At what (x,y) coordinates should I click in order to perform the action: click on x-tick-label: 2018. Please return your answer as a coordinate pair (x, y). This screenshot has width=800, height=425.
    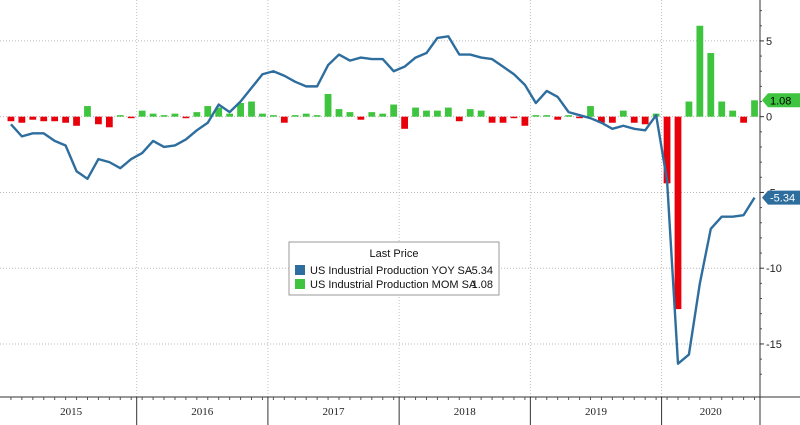
    Looking at the image, I should click on (465, 412).